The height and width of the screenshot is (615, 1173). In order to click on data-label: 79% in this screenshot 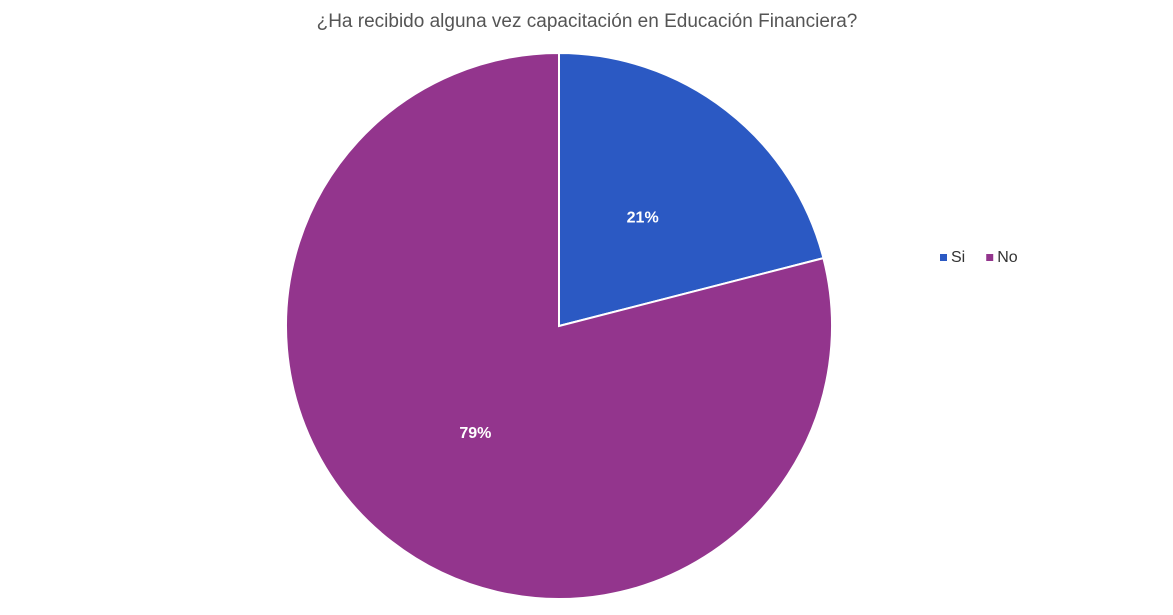, I will do `click(475, 433)`.